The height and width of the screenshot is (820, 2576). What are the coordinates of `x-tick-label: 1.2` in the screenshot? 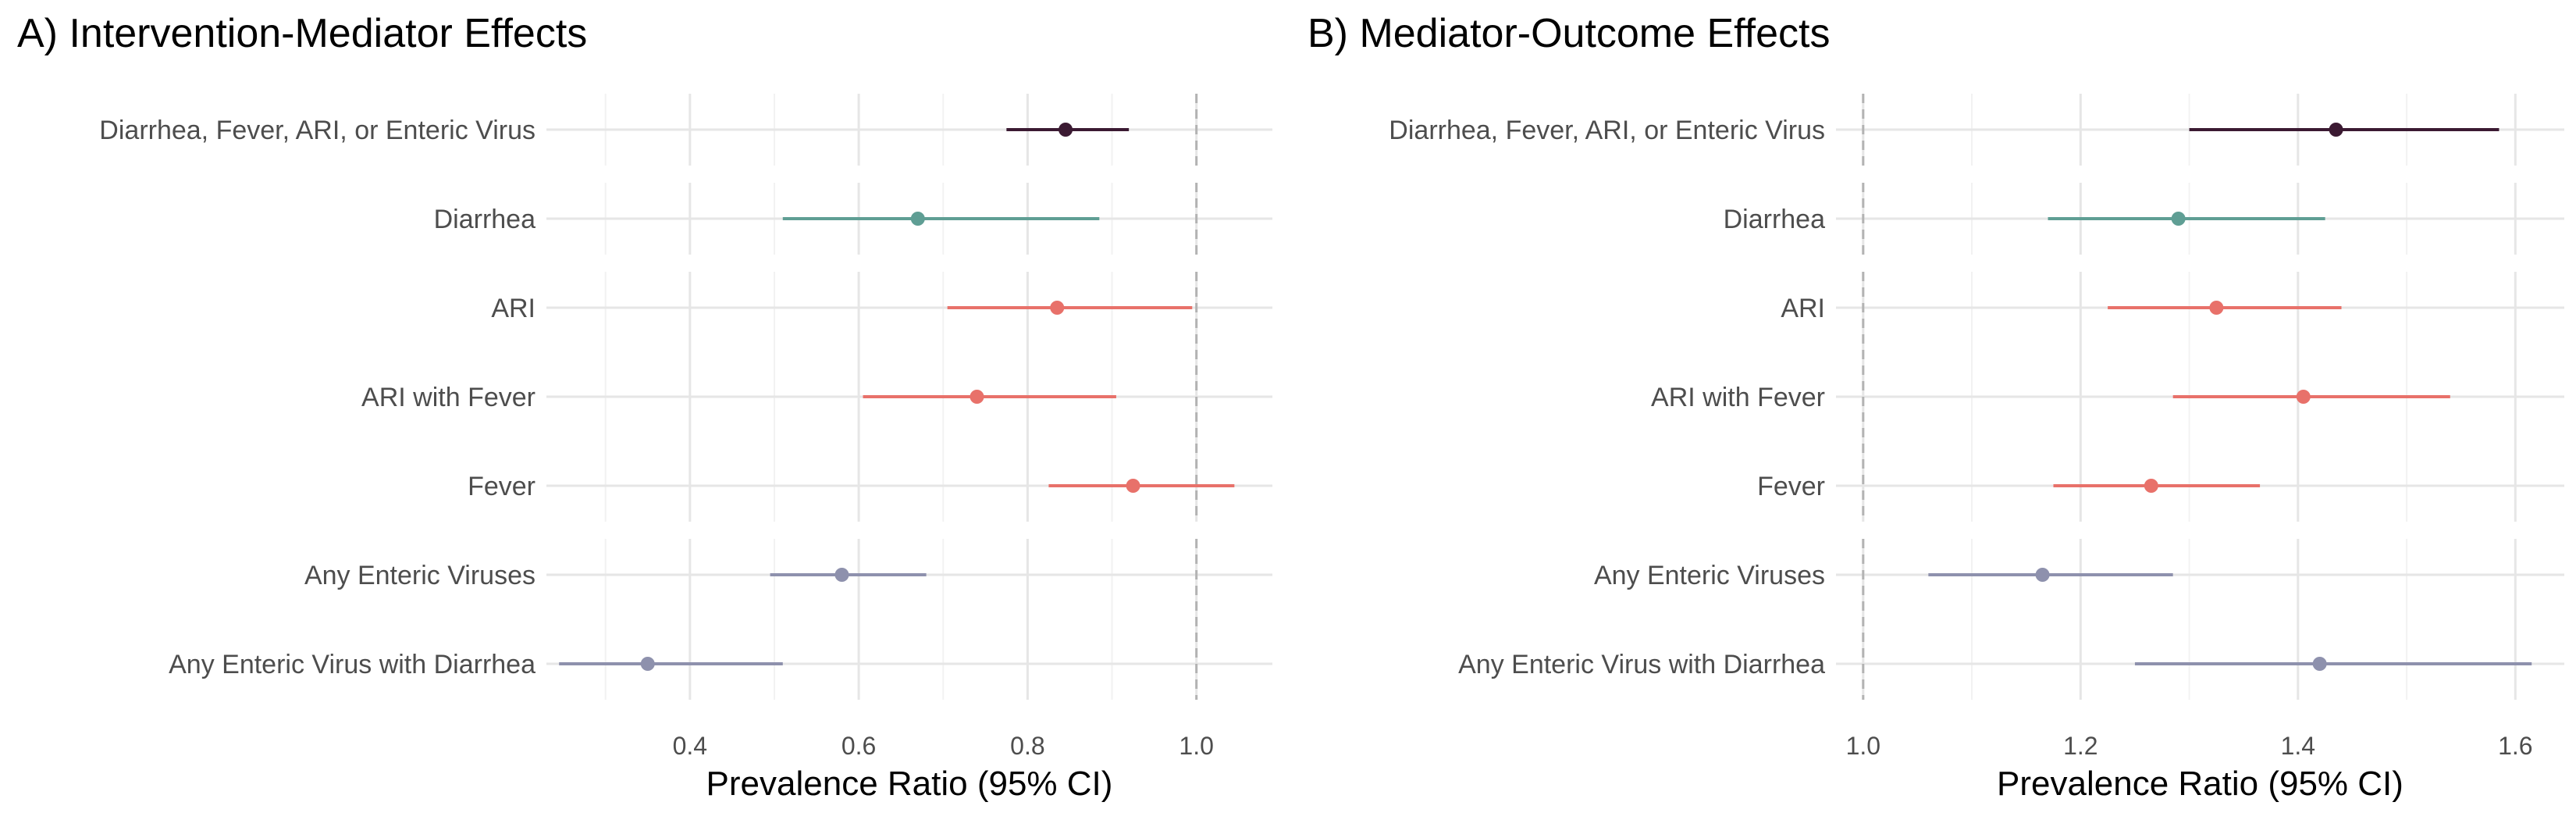 It's located at (2080, 746).